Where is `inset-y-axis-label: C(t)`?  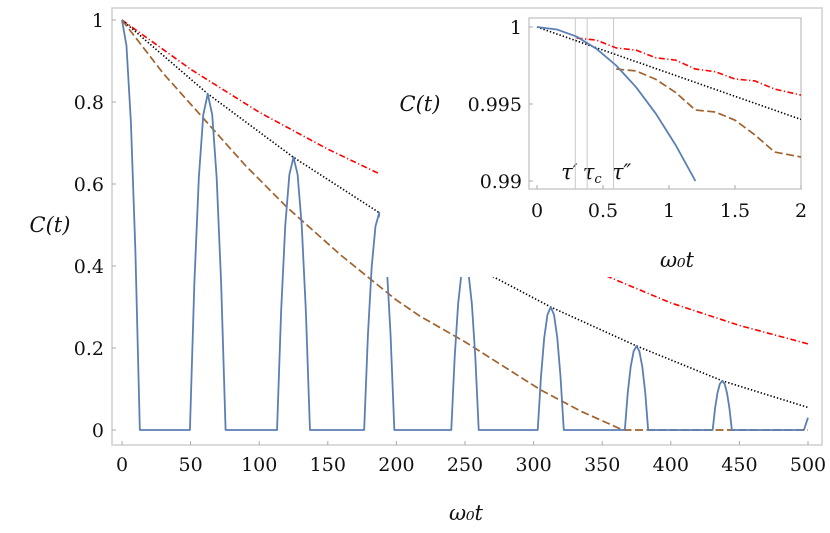
inset-y-axis-label: C(t) is located at coordinates (420, 104).